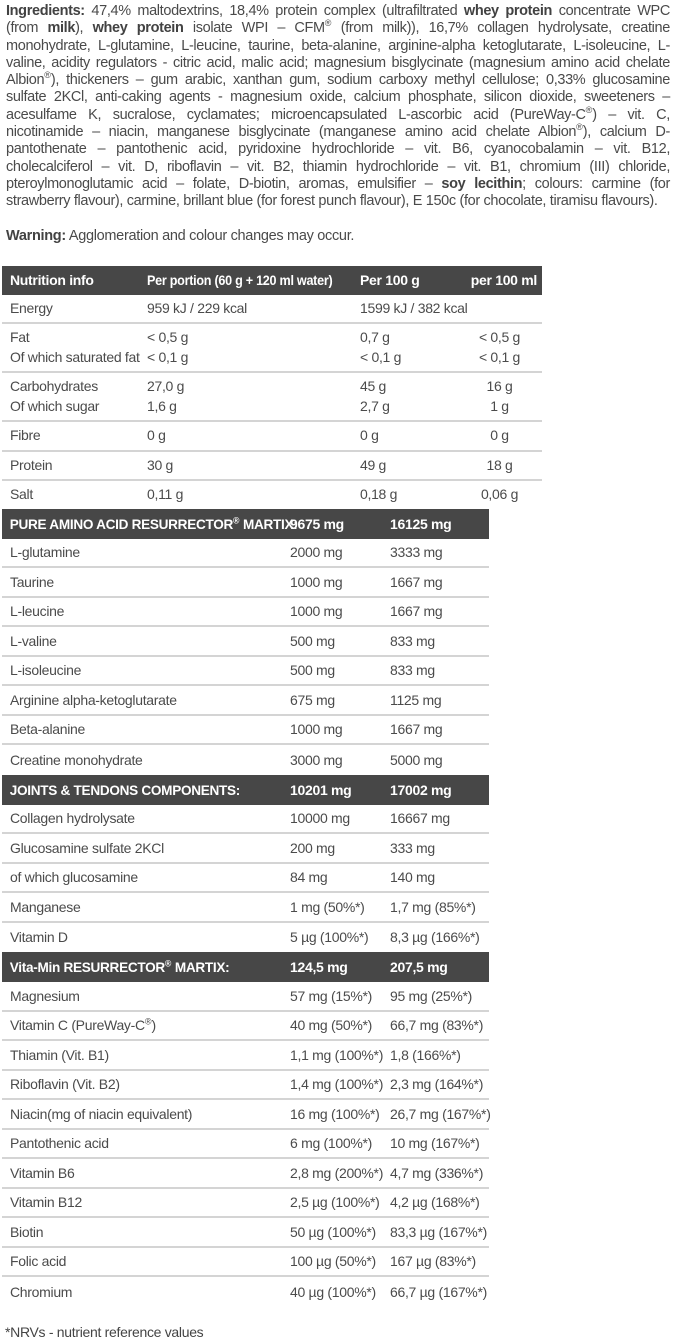  Describe the element at coordinates (55, 405) in the screenshot. I see `nutrition-cell: Of which sugar` at that location.